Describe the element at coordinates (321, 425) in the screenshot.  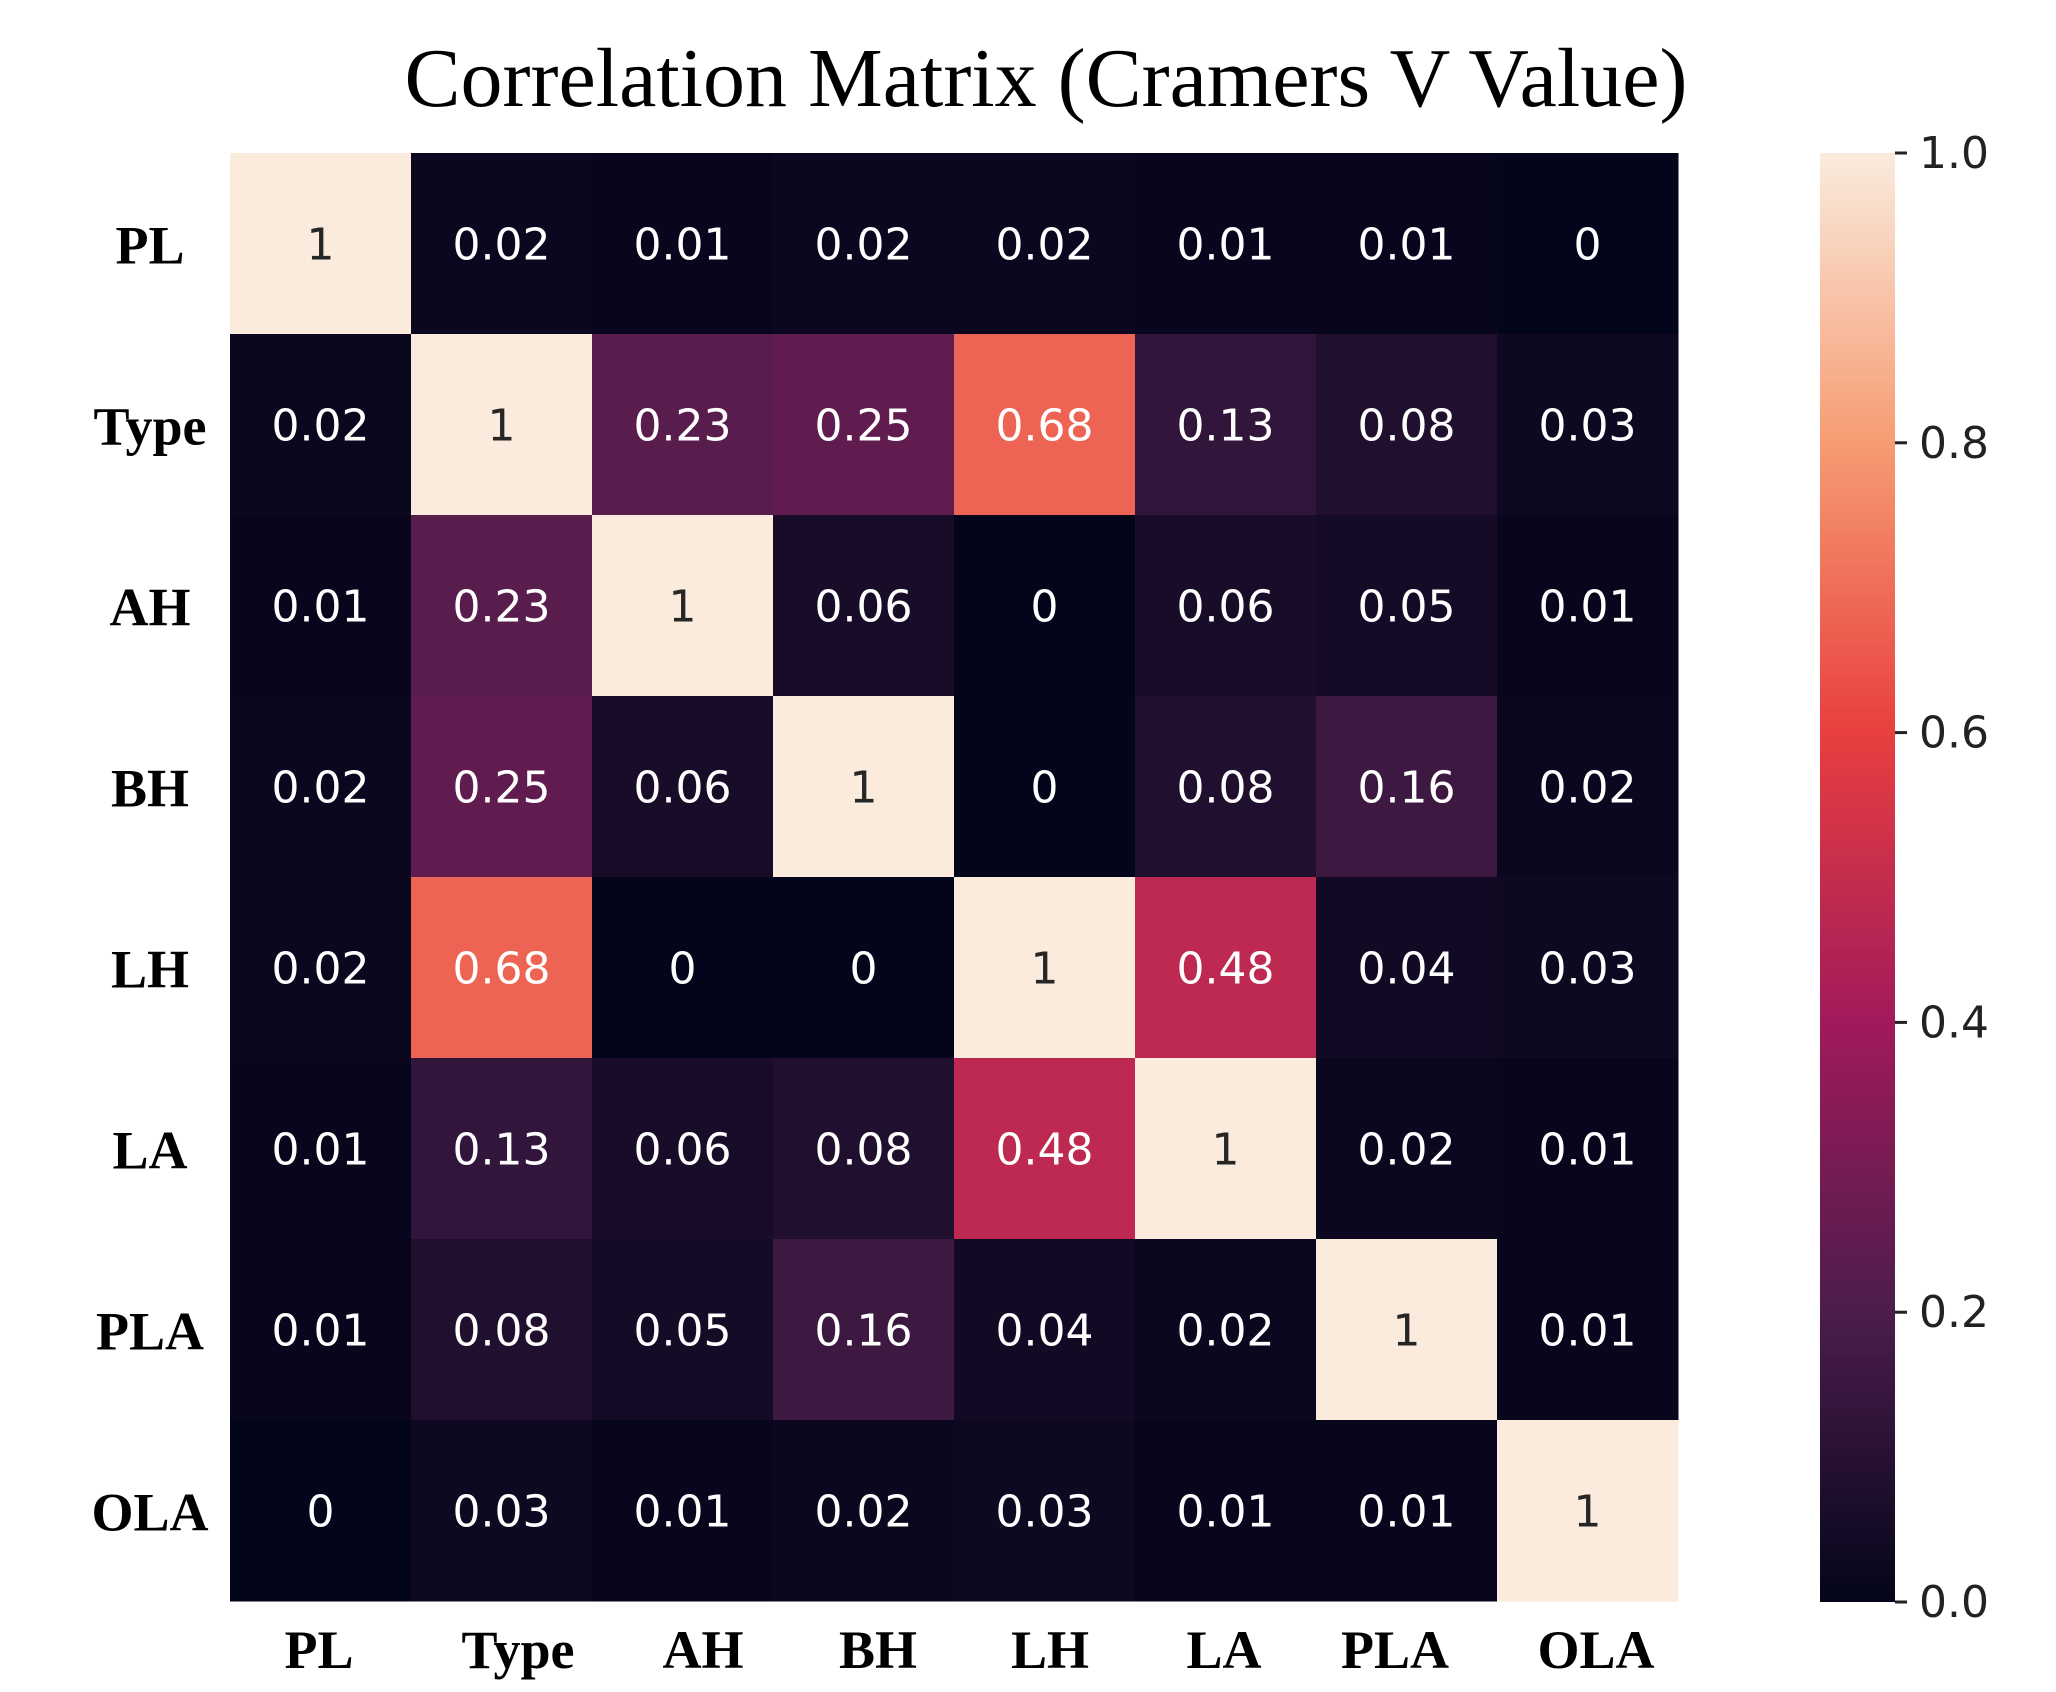
I see `heatmap-cell-type-pl` at that location.